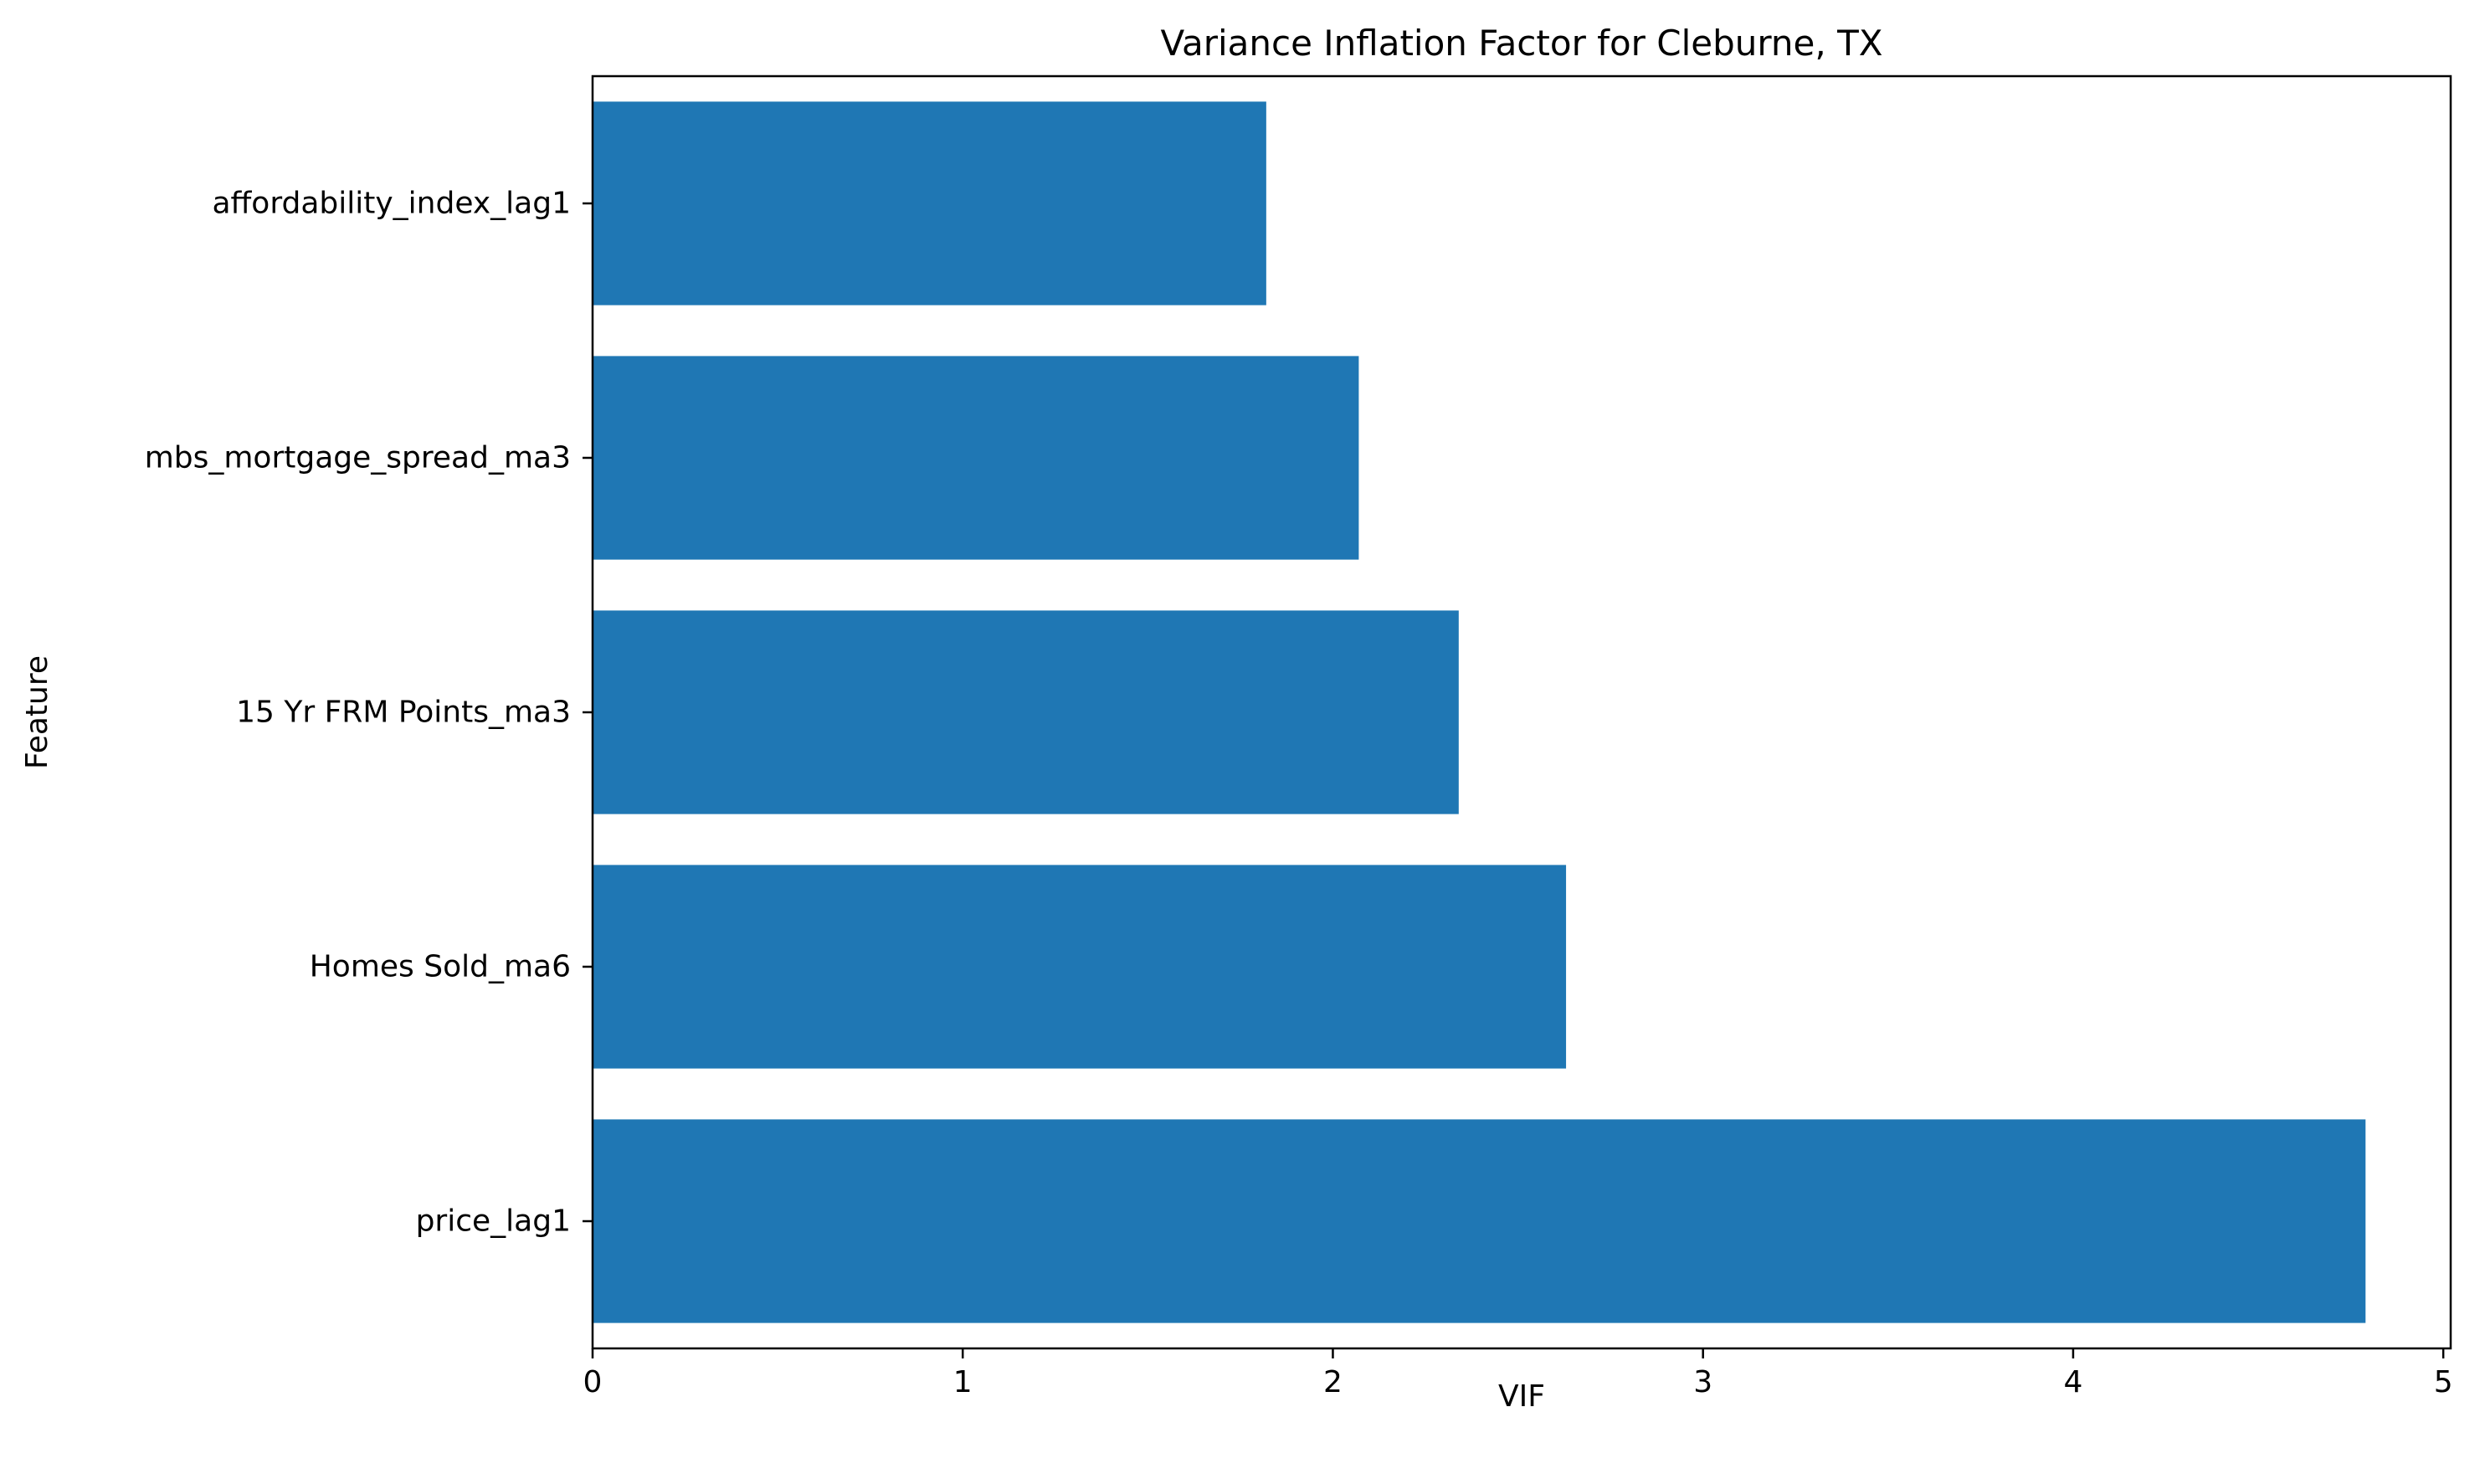 This screenshot has height=1484, width=2485. What do you see at coordinates (2072, 1382) in the screenshot?
I see `x-tick-label: 4` at bounding box center [2072, 1382].